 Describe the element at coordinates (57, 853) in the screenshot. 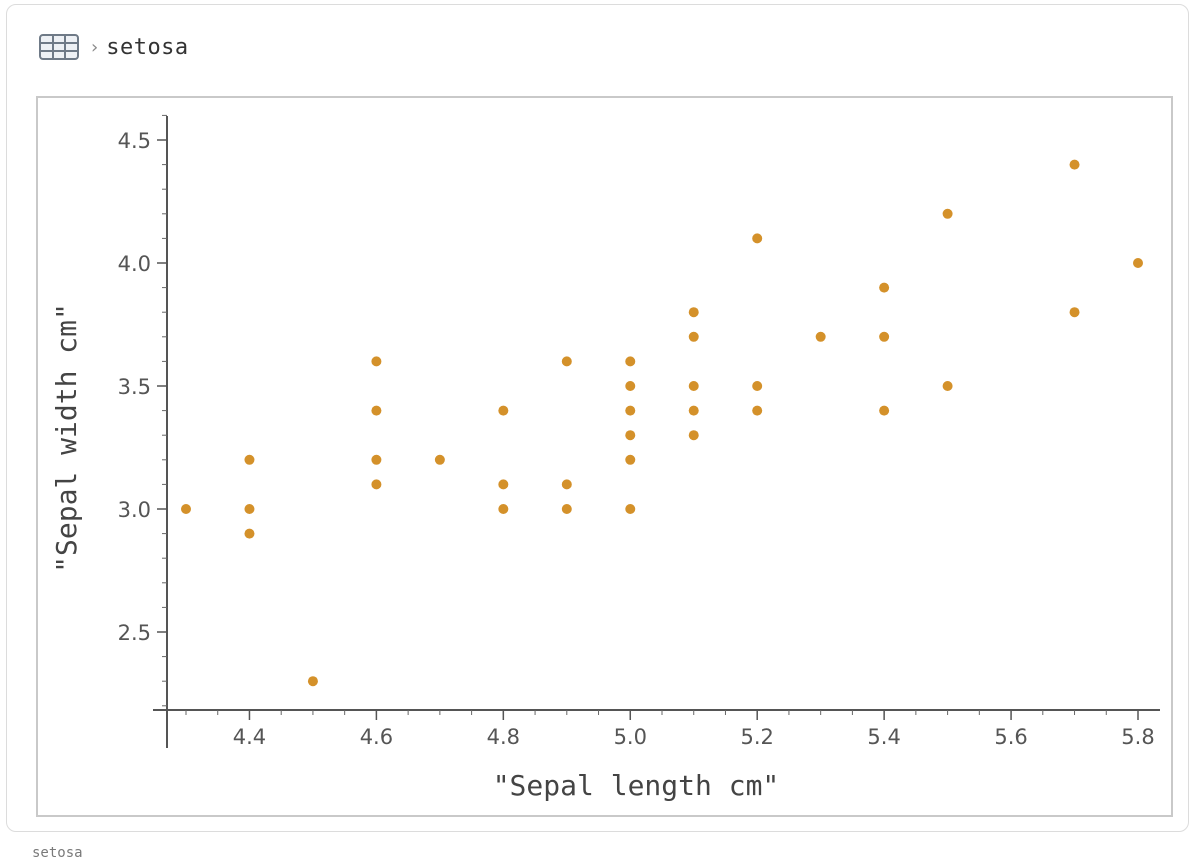

I see `below-caption: setosa` at that location.